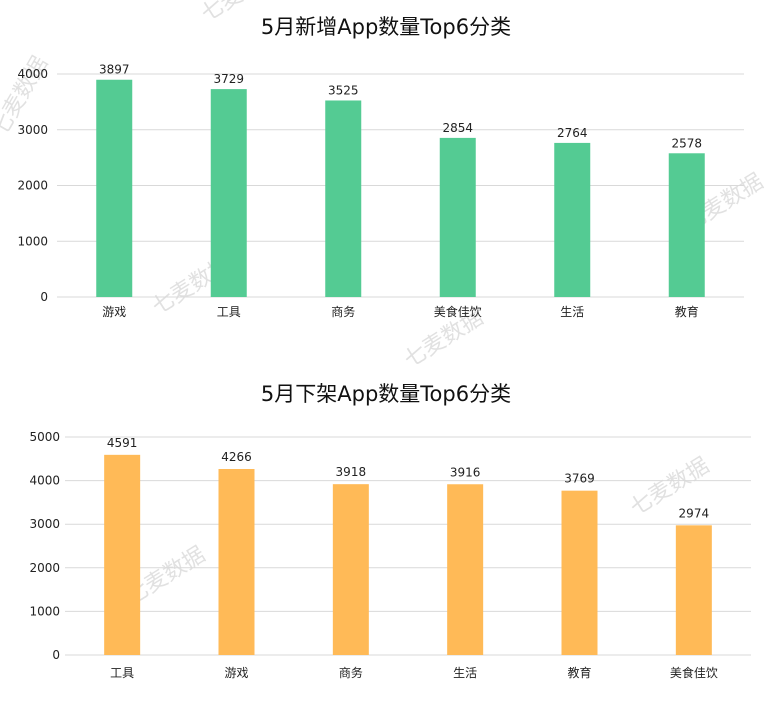 The image size is (773, 701). What do you see at coordinates (44, 437) in the screenshot?
I see `y-tick-label: 5000` at bounding box center [44, 437].